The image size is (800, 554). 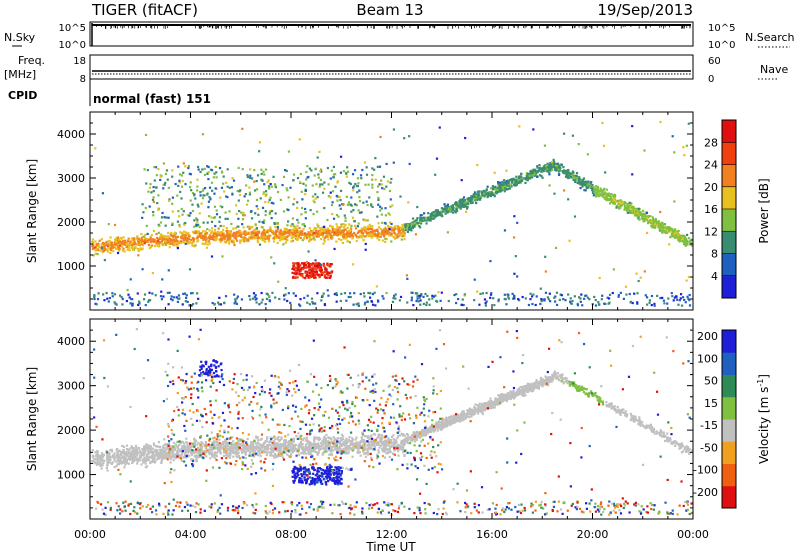 I want to click on colorbar-tick-label: 28, so click(x=711, y=142).